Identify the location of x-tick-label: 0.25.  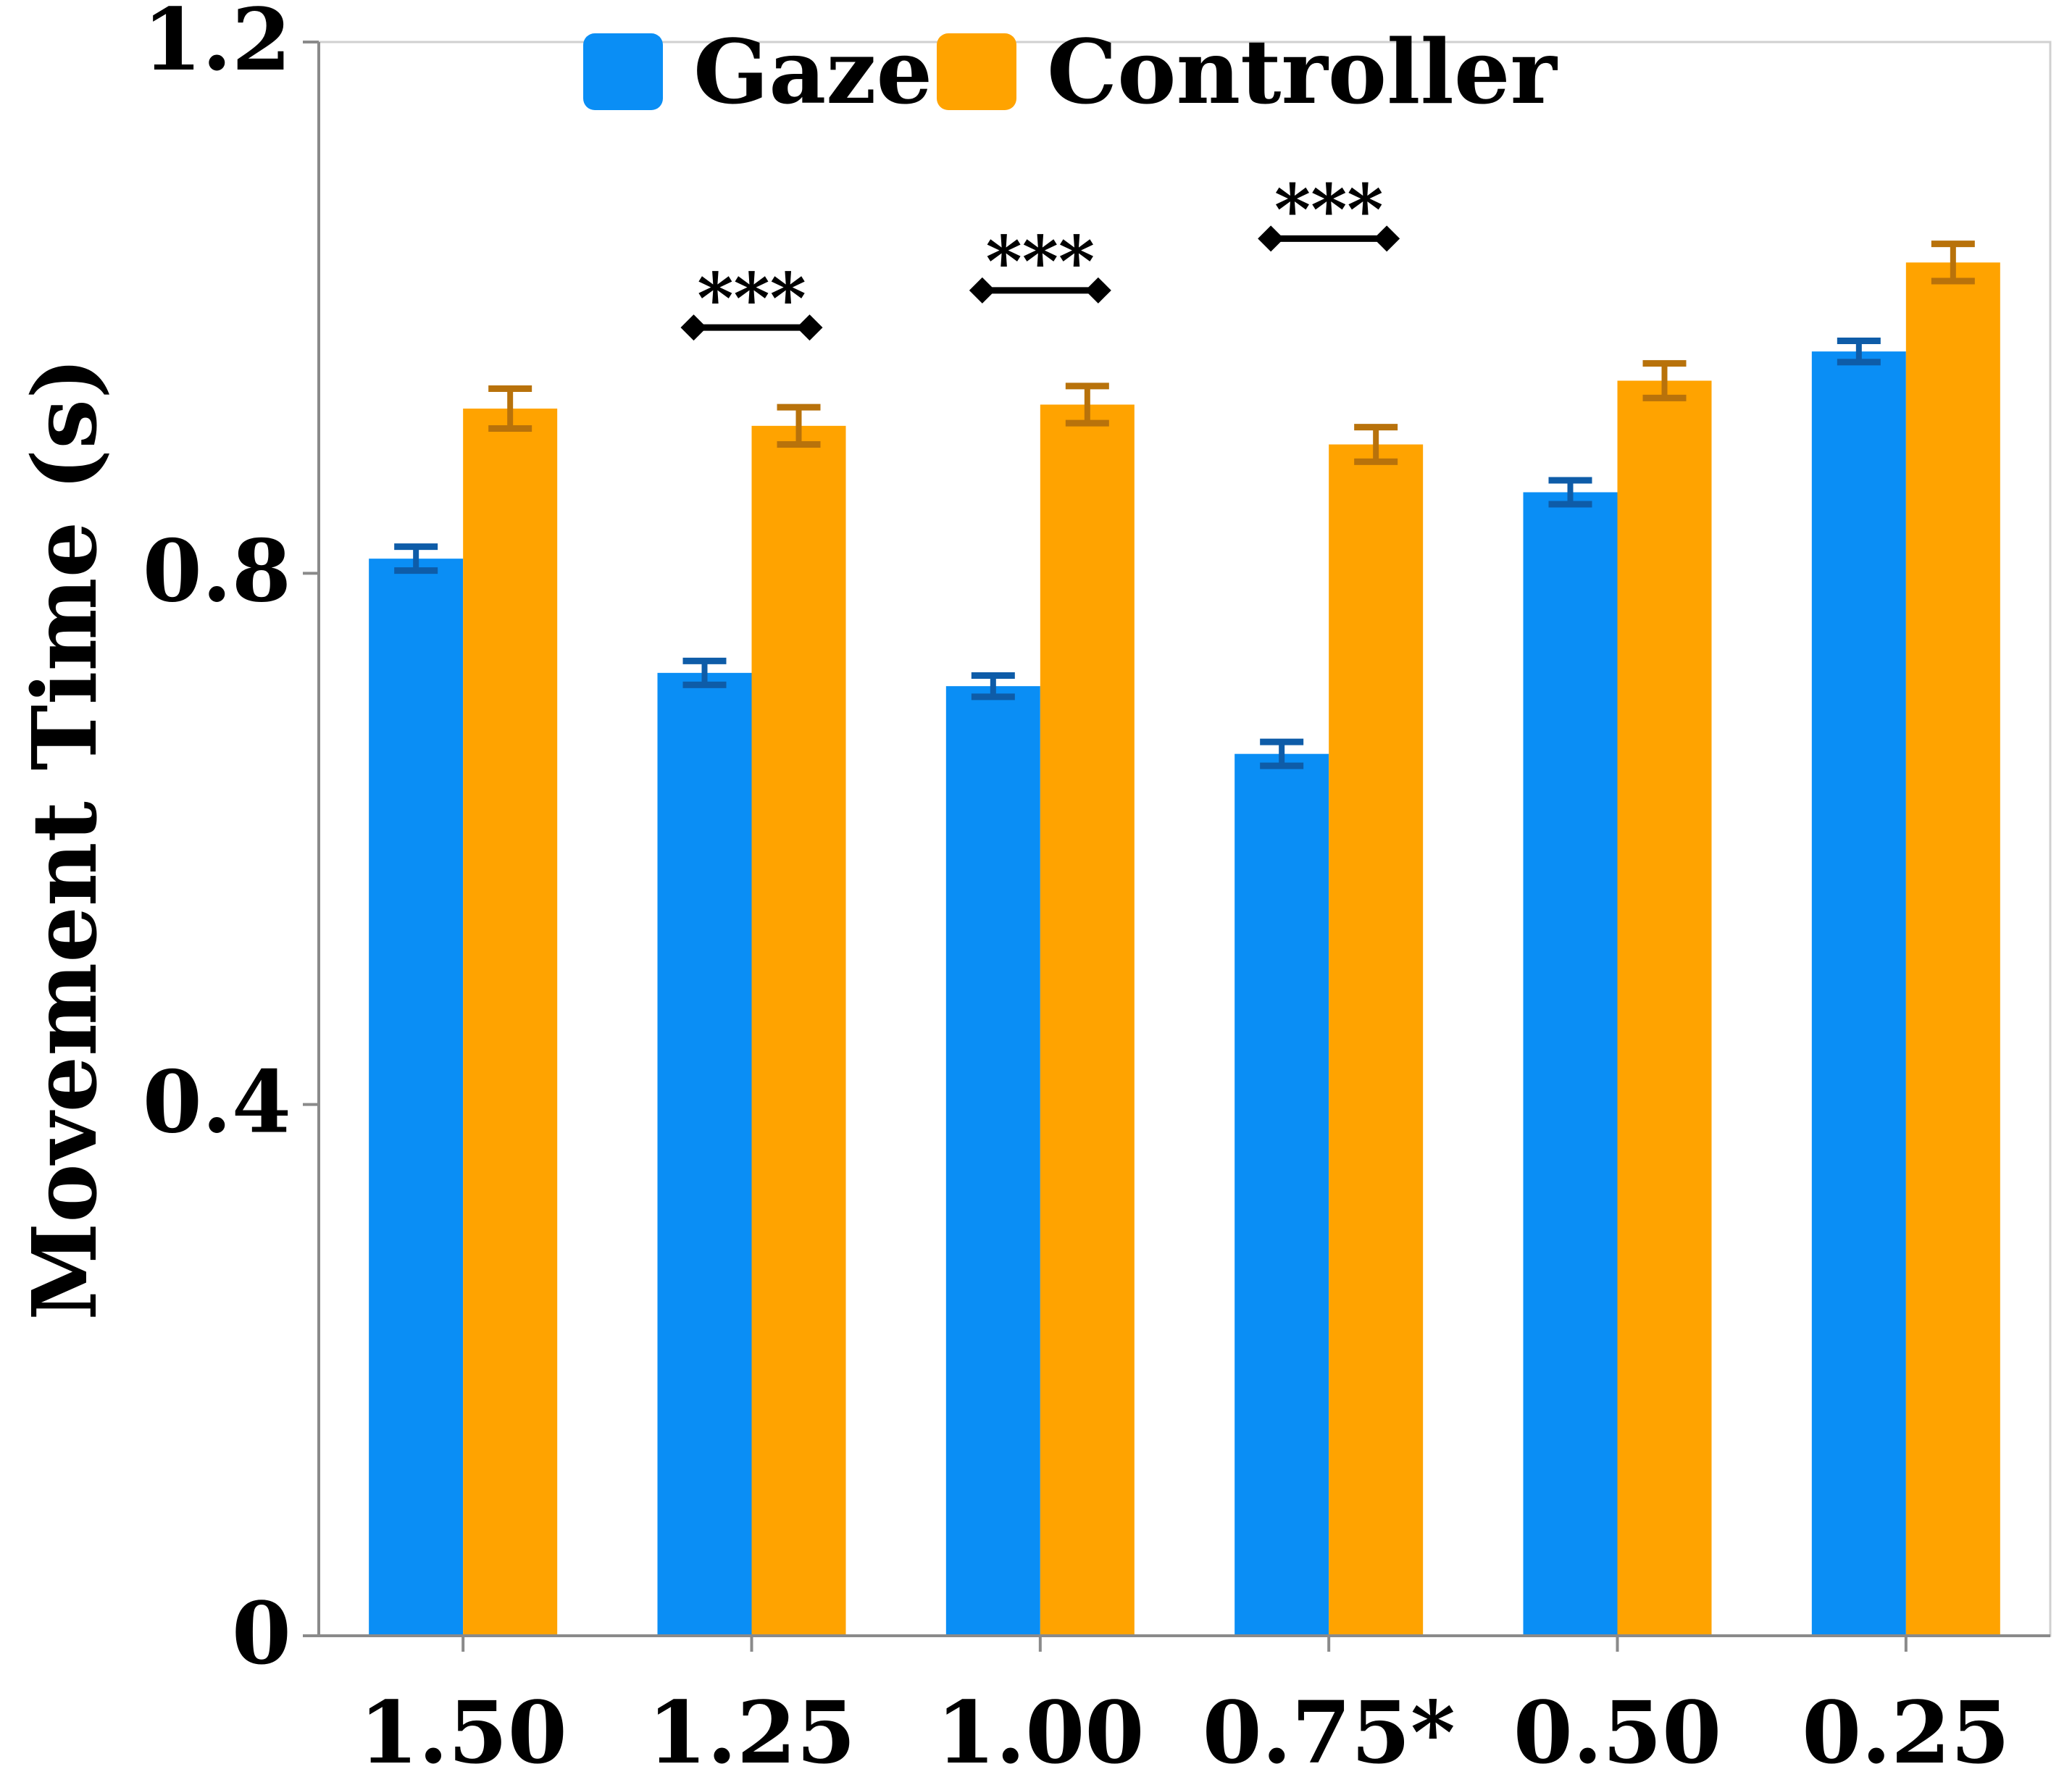
(1906, 1732).